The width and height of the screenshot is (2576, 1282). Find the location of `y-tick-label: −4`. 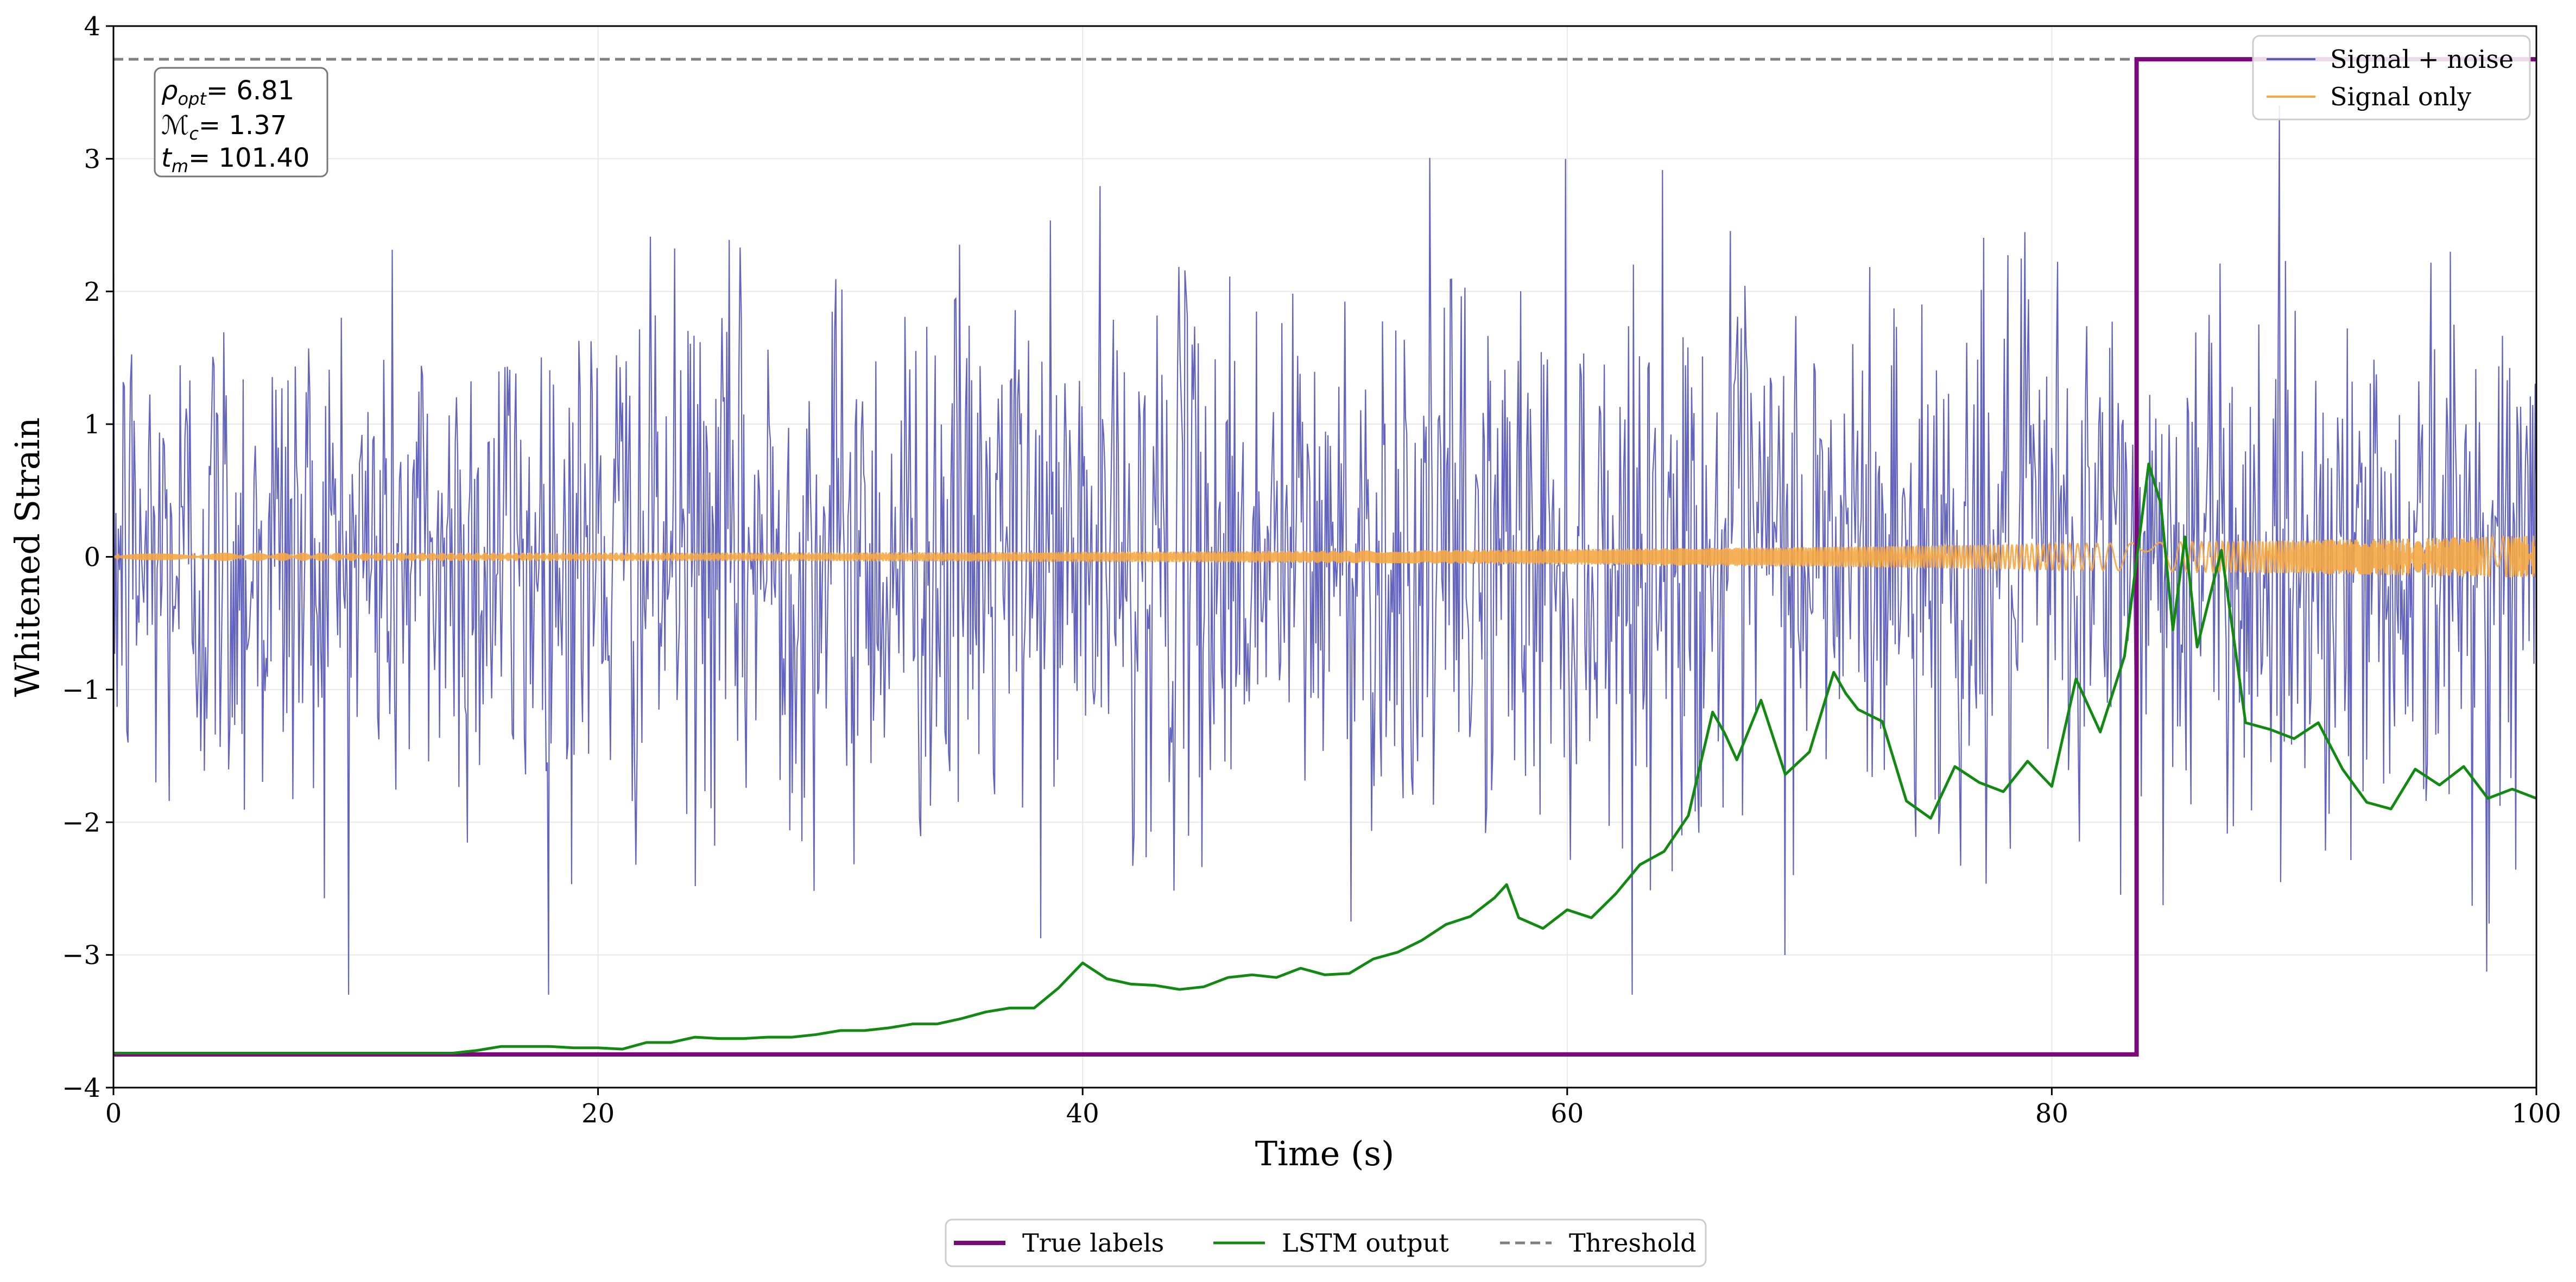

y-tick-label: −4 is located at coordinates (81, 1088).